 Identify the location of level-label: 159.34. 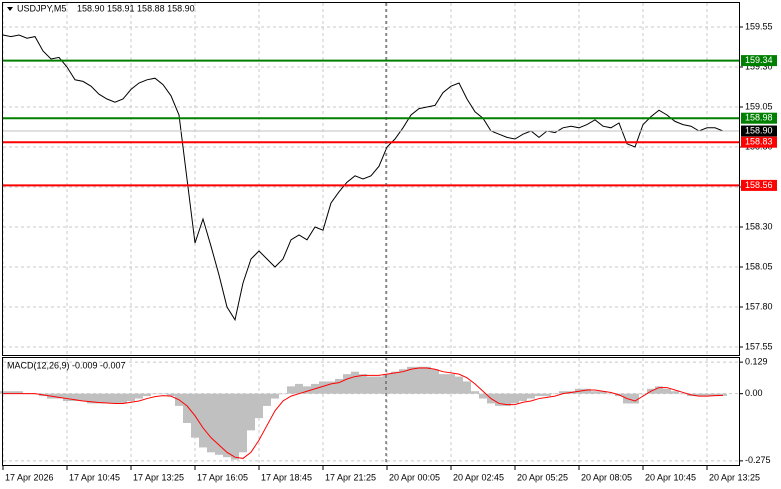
(759, 60).